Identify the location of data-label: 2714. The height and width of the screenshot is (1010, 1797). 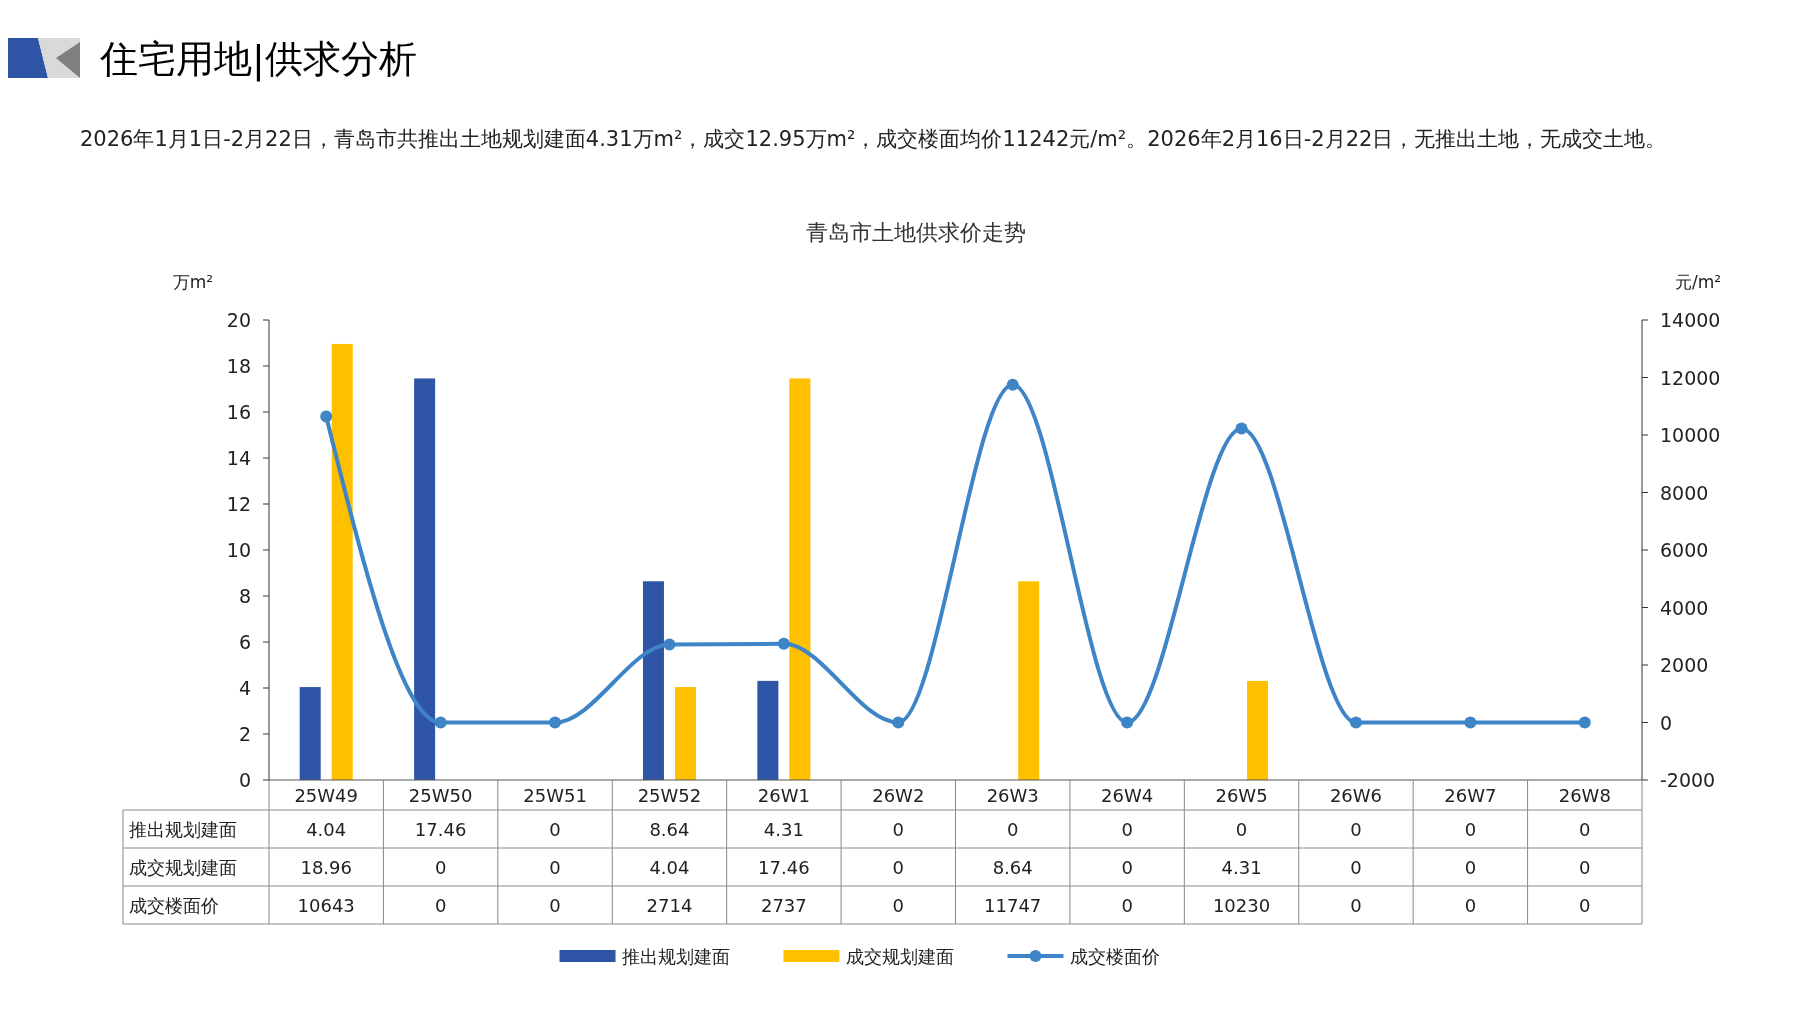
(669, 905).